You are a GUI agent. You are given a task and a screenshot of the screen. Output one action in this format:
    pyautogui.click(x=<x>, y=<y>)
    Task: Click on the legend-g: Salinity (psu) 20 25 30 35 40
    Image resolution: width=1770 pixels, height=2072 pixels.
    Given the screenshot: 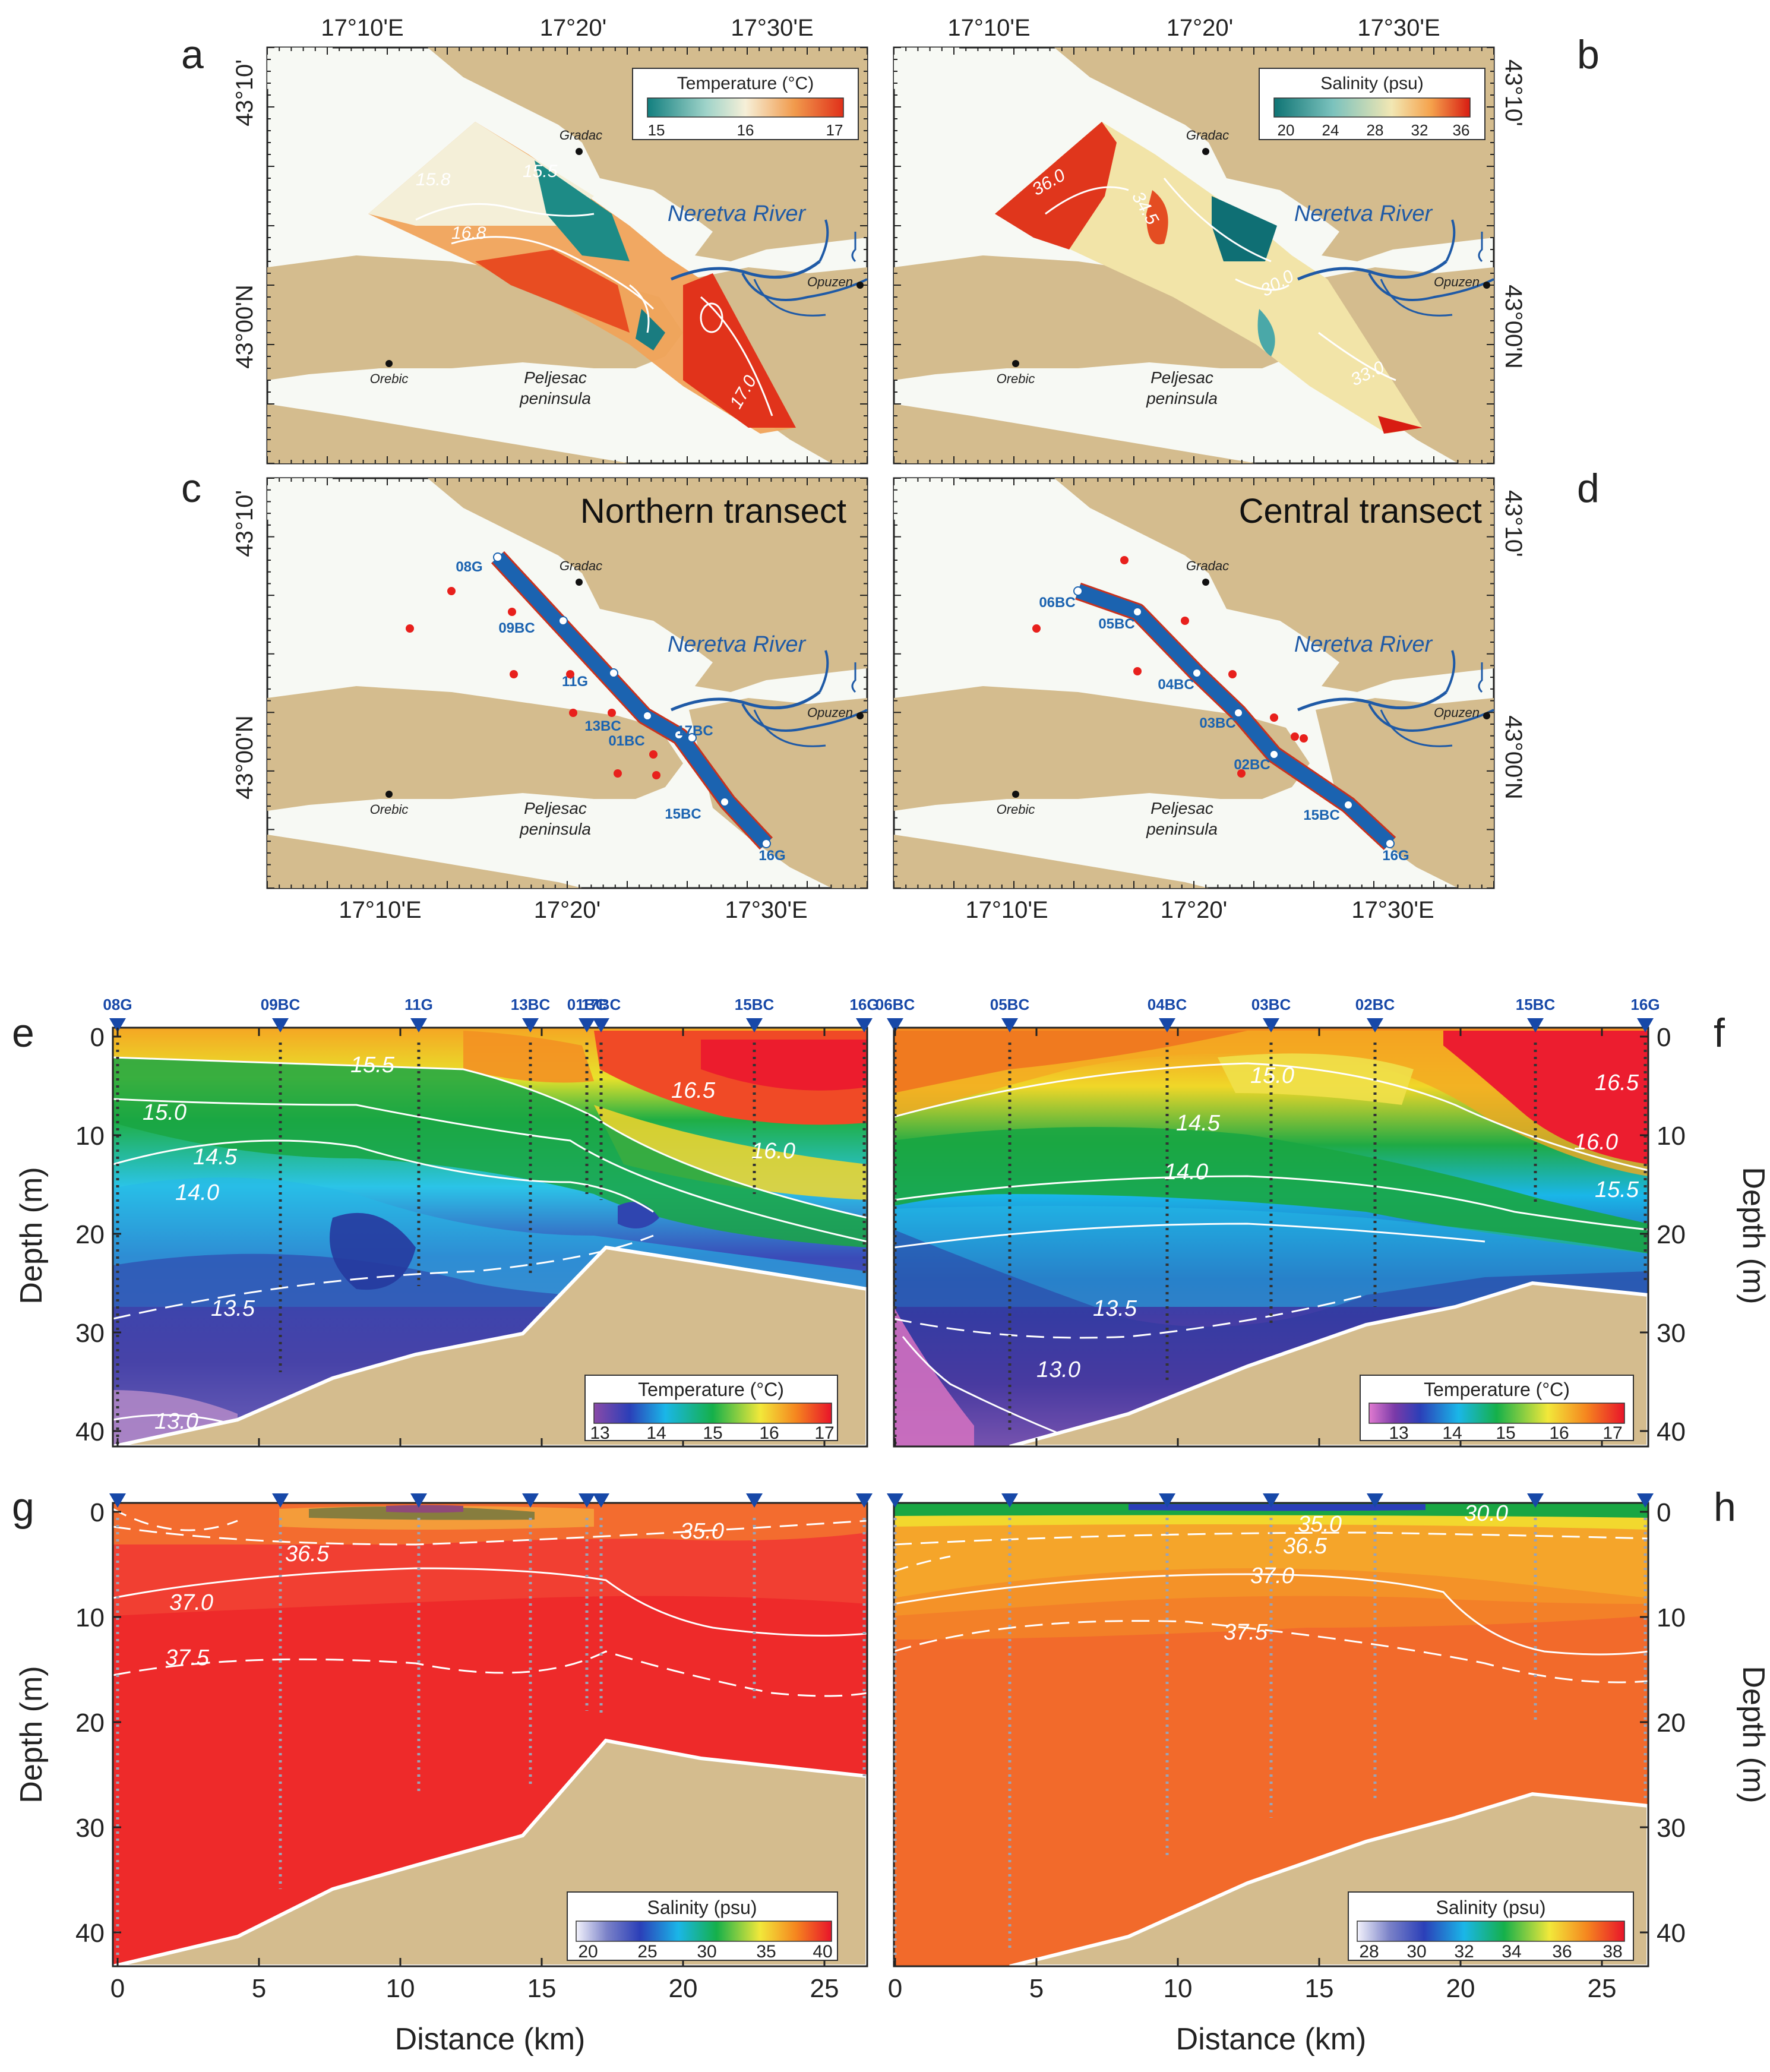 What is the action you would take?
    pyautogui.click(x=702, y=1927)
    